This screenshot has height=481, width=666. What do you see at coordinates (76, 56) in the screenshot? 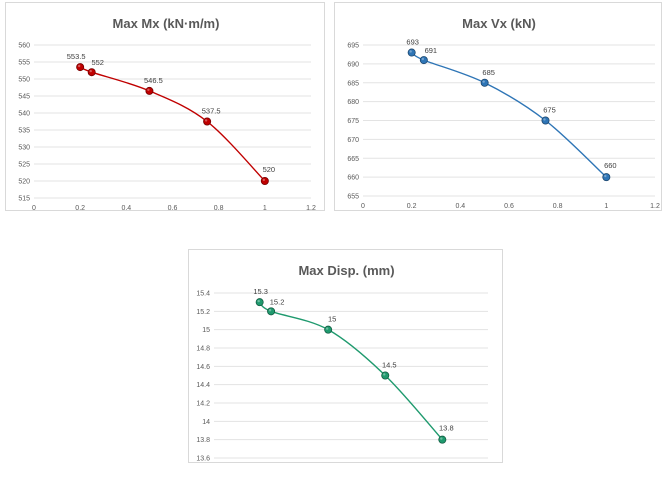
I see `data-label: 553.5` at bounding box center [76, 56].